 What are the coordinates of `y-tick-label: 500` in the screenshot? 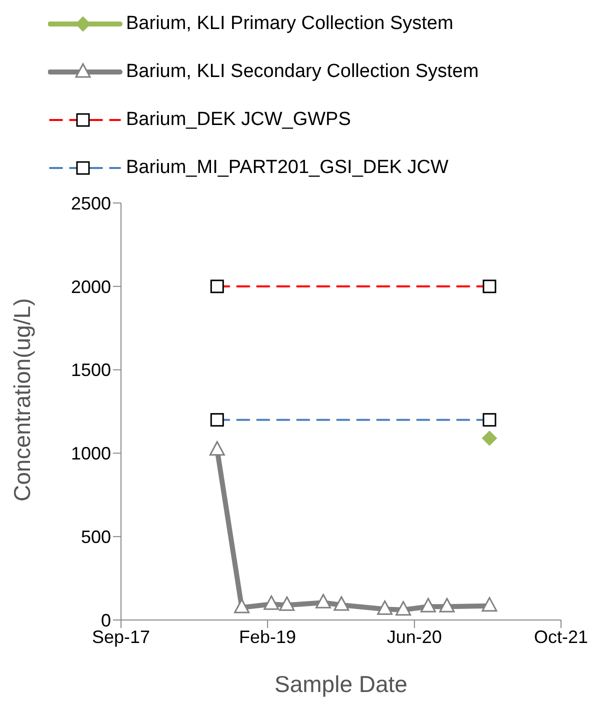 It's located at (95, 536).